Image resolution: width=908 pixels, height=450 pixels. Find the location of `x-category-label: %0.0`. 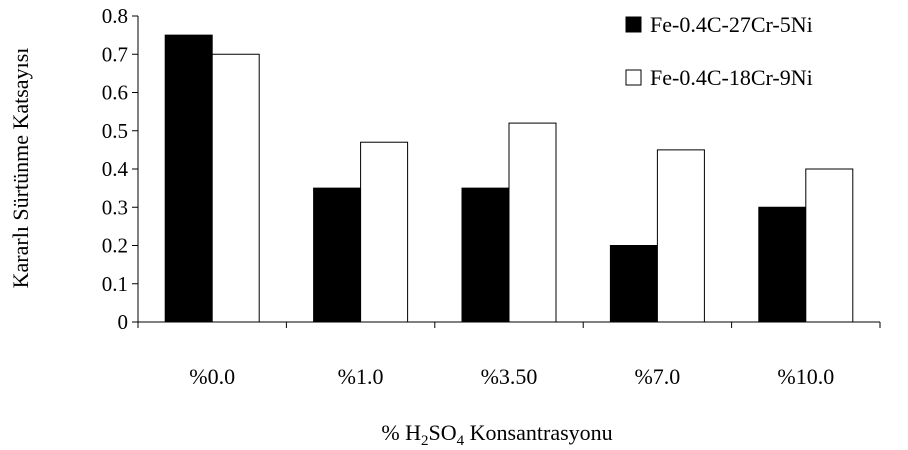

x-category-label: %0.0 is located at coordinates (212, 376).